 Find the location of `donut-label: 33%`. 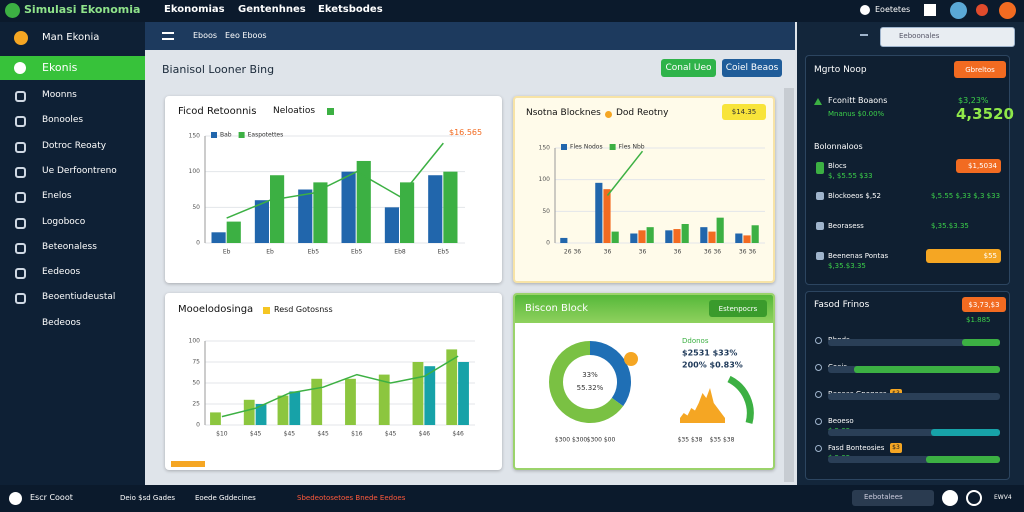

donut-label: 33% is located at coordinates (590, 375).